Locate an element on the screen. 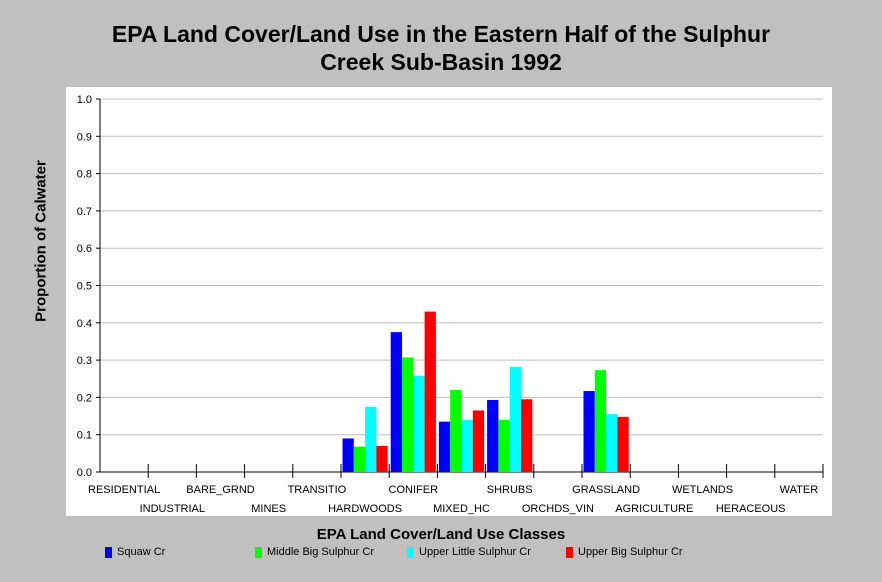 The height and width of the screenshot is (582, 882). x-tick-label: HERACEOUS is located at coordinates (751, 509).